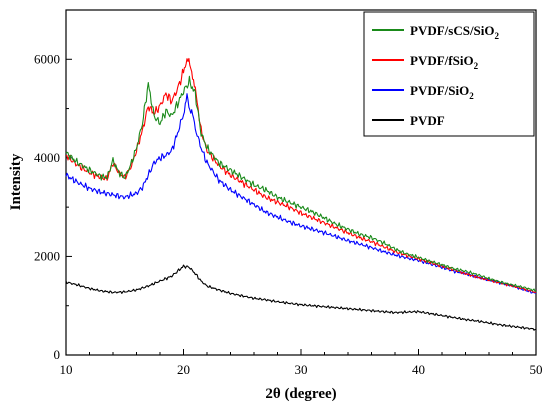  I want to click on legend-label-main: PVDF, so click(427, 120).